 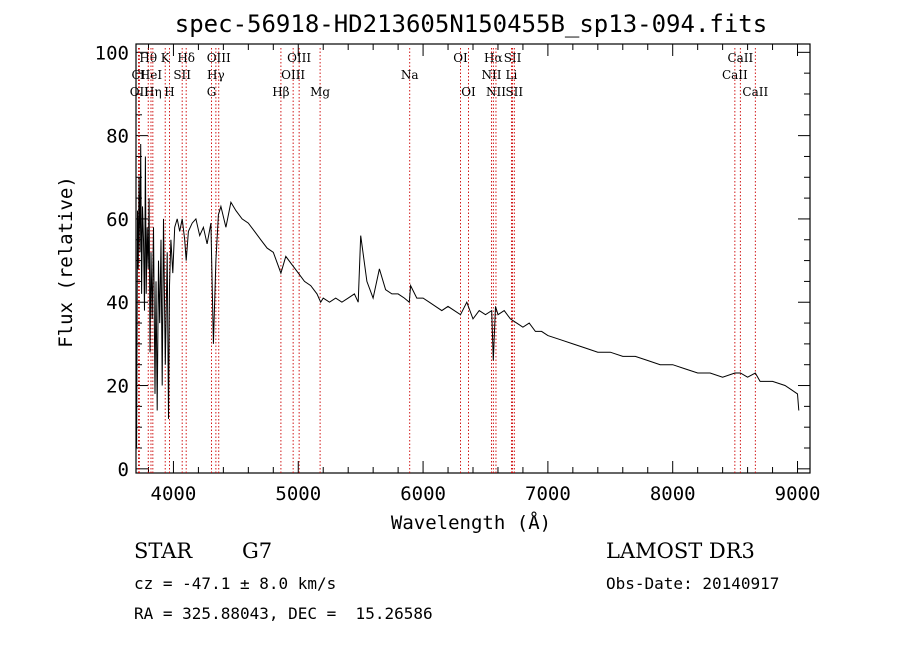 What do you see at coordinates (493, 58) in the screenshot?
I see `line-label: Hα` at bounding box center [493, 58].